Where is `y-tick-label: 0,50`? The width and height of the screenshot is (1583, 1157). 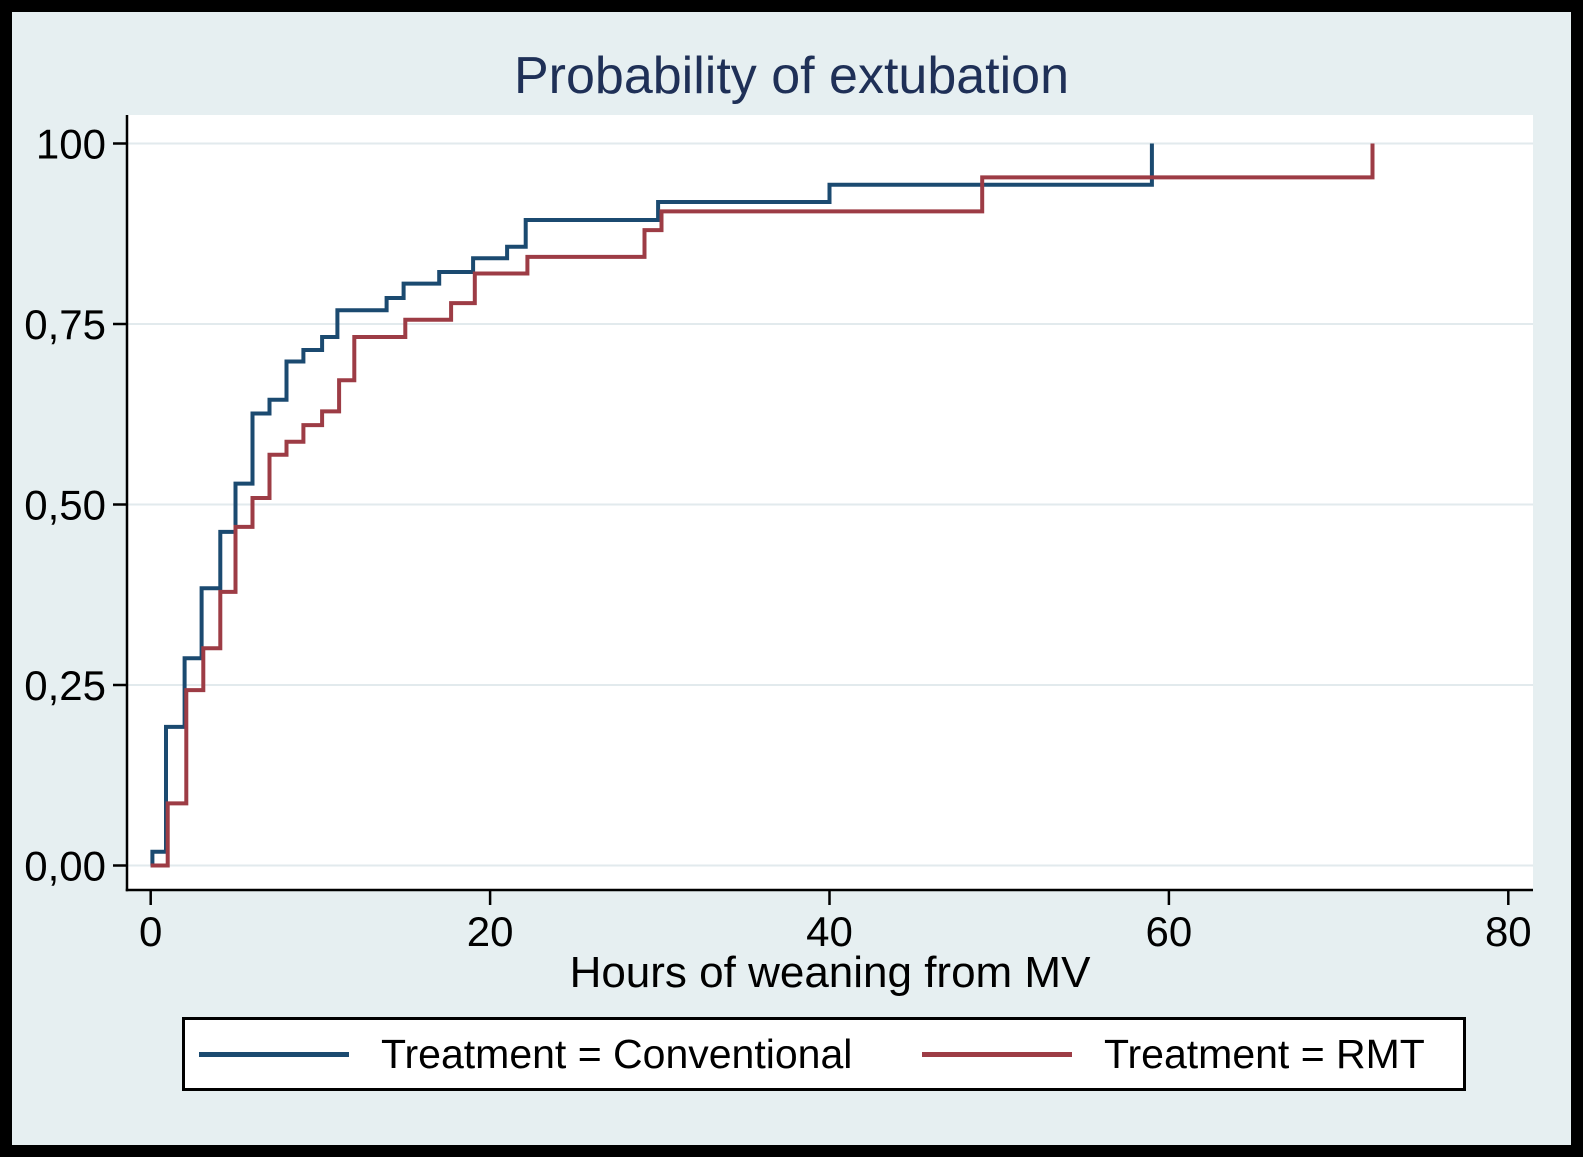
y-tick-label: 0,50 is located at coordinates (65, 505).